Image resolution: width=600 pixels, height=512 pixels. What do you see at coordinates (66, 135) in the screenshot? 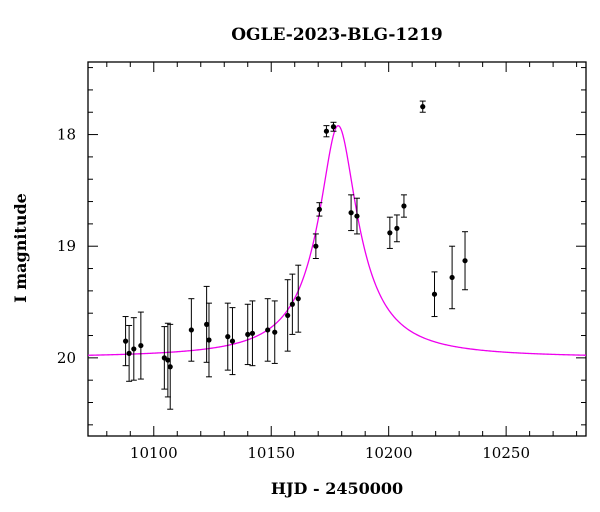
I see `y-tick-label: 18` at bounding box center [66, 135].